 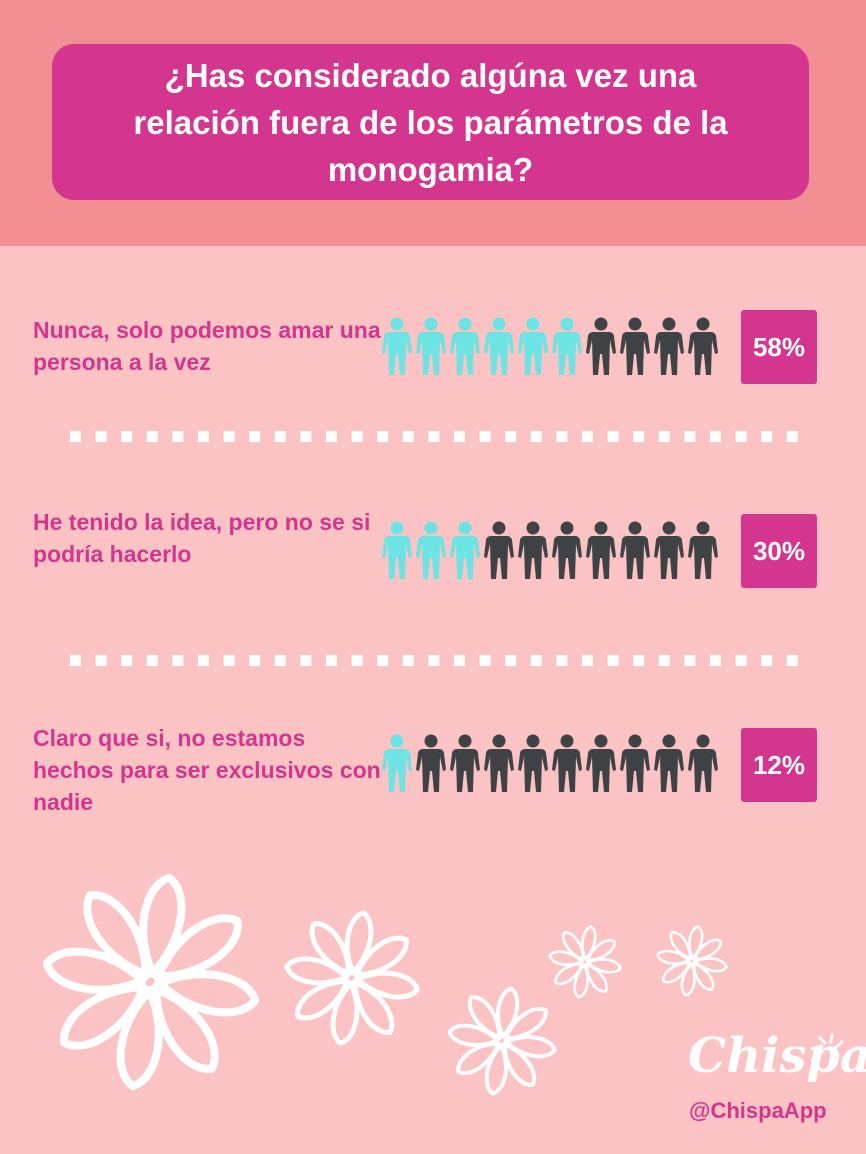 What do you see at coordinates (827, 1047) in the screenshot?
I see `sparkle-icon` at bounding box center [827, 1047].